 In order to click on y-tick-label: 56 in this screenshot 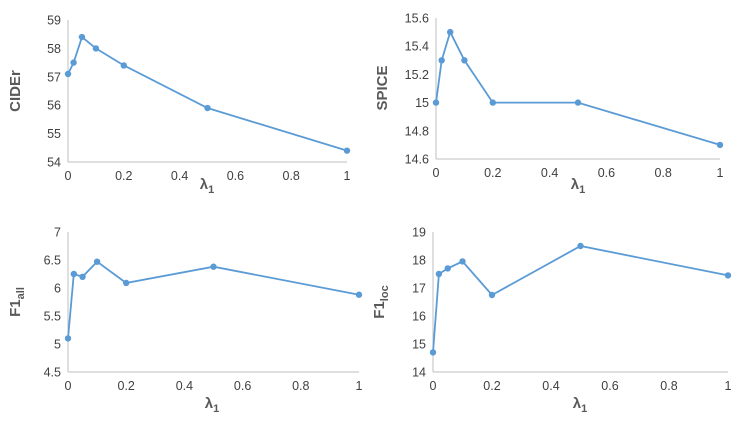, I will do `click(54, 106)`.